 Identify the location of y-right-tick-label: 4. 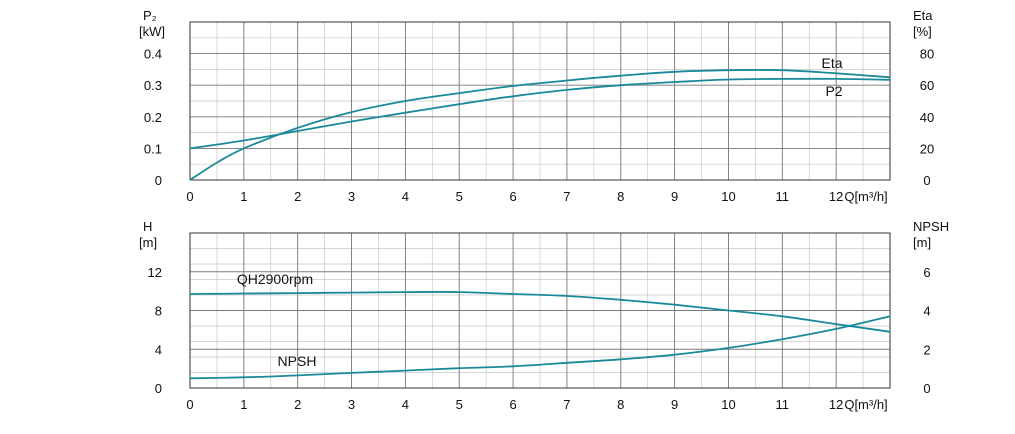
(926, 311).